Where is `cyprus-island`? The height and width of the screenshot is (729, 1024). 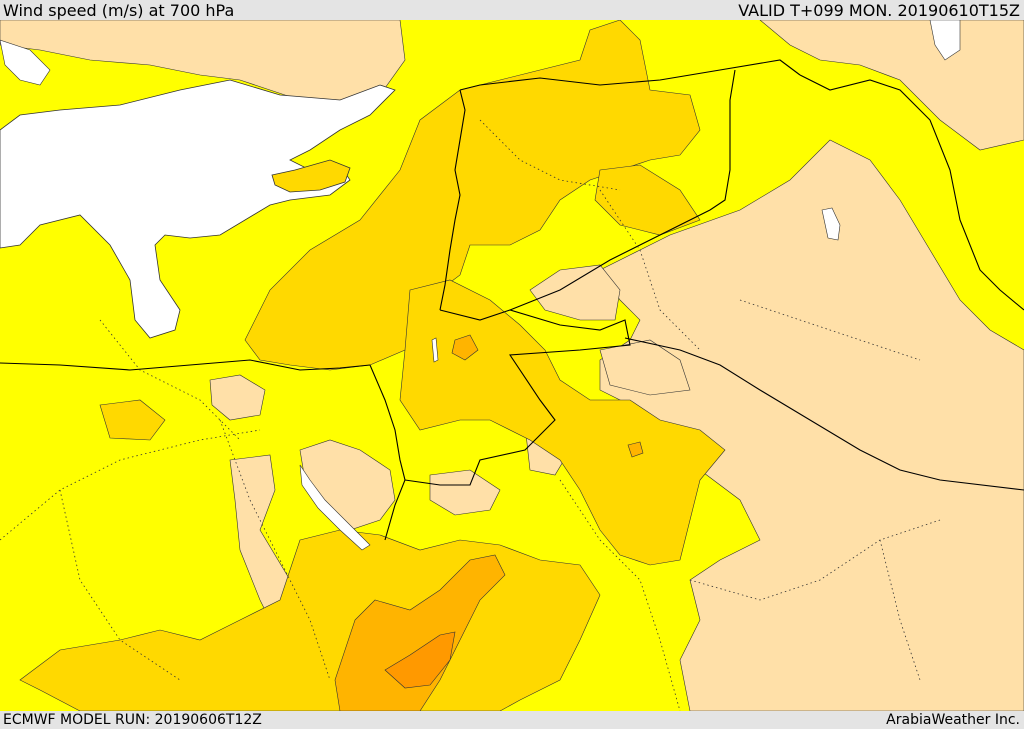
cyprus-island is located at coordinates (311, 176).